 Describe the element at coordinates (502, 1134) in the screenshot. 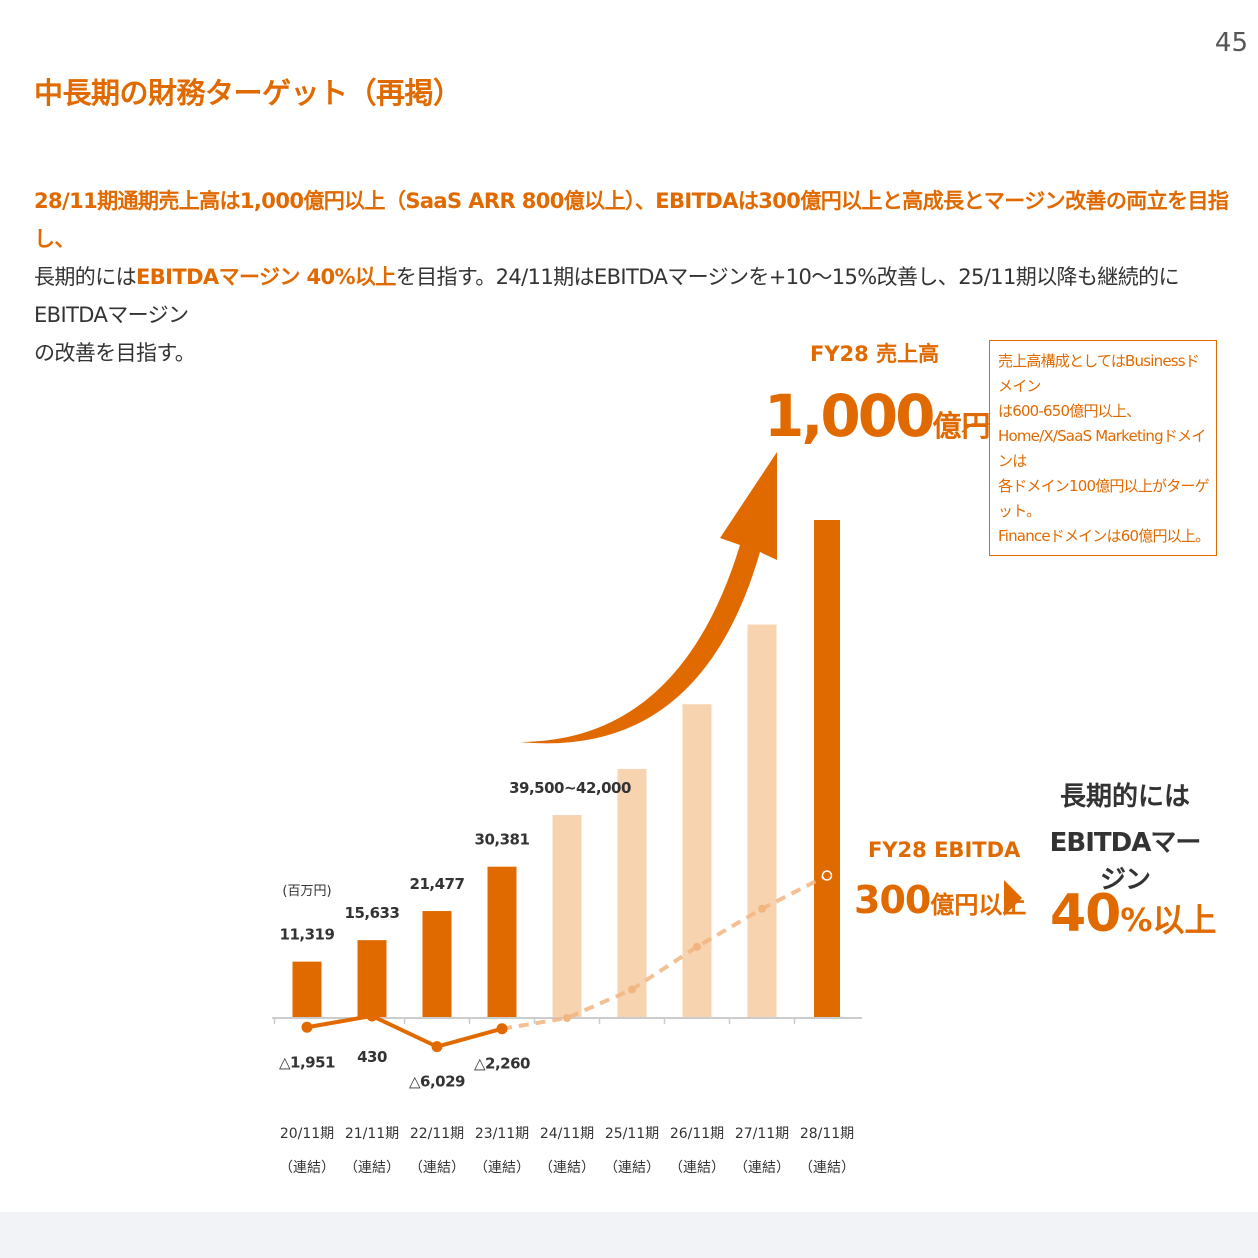

I see `category-label: 23/11期` at that location.